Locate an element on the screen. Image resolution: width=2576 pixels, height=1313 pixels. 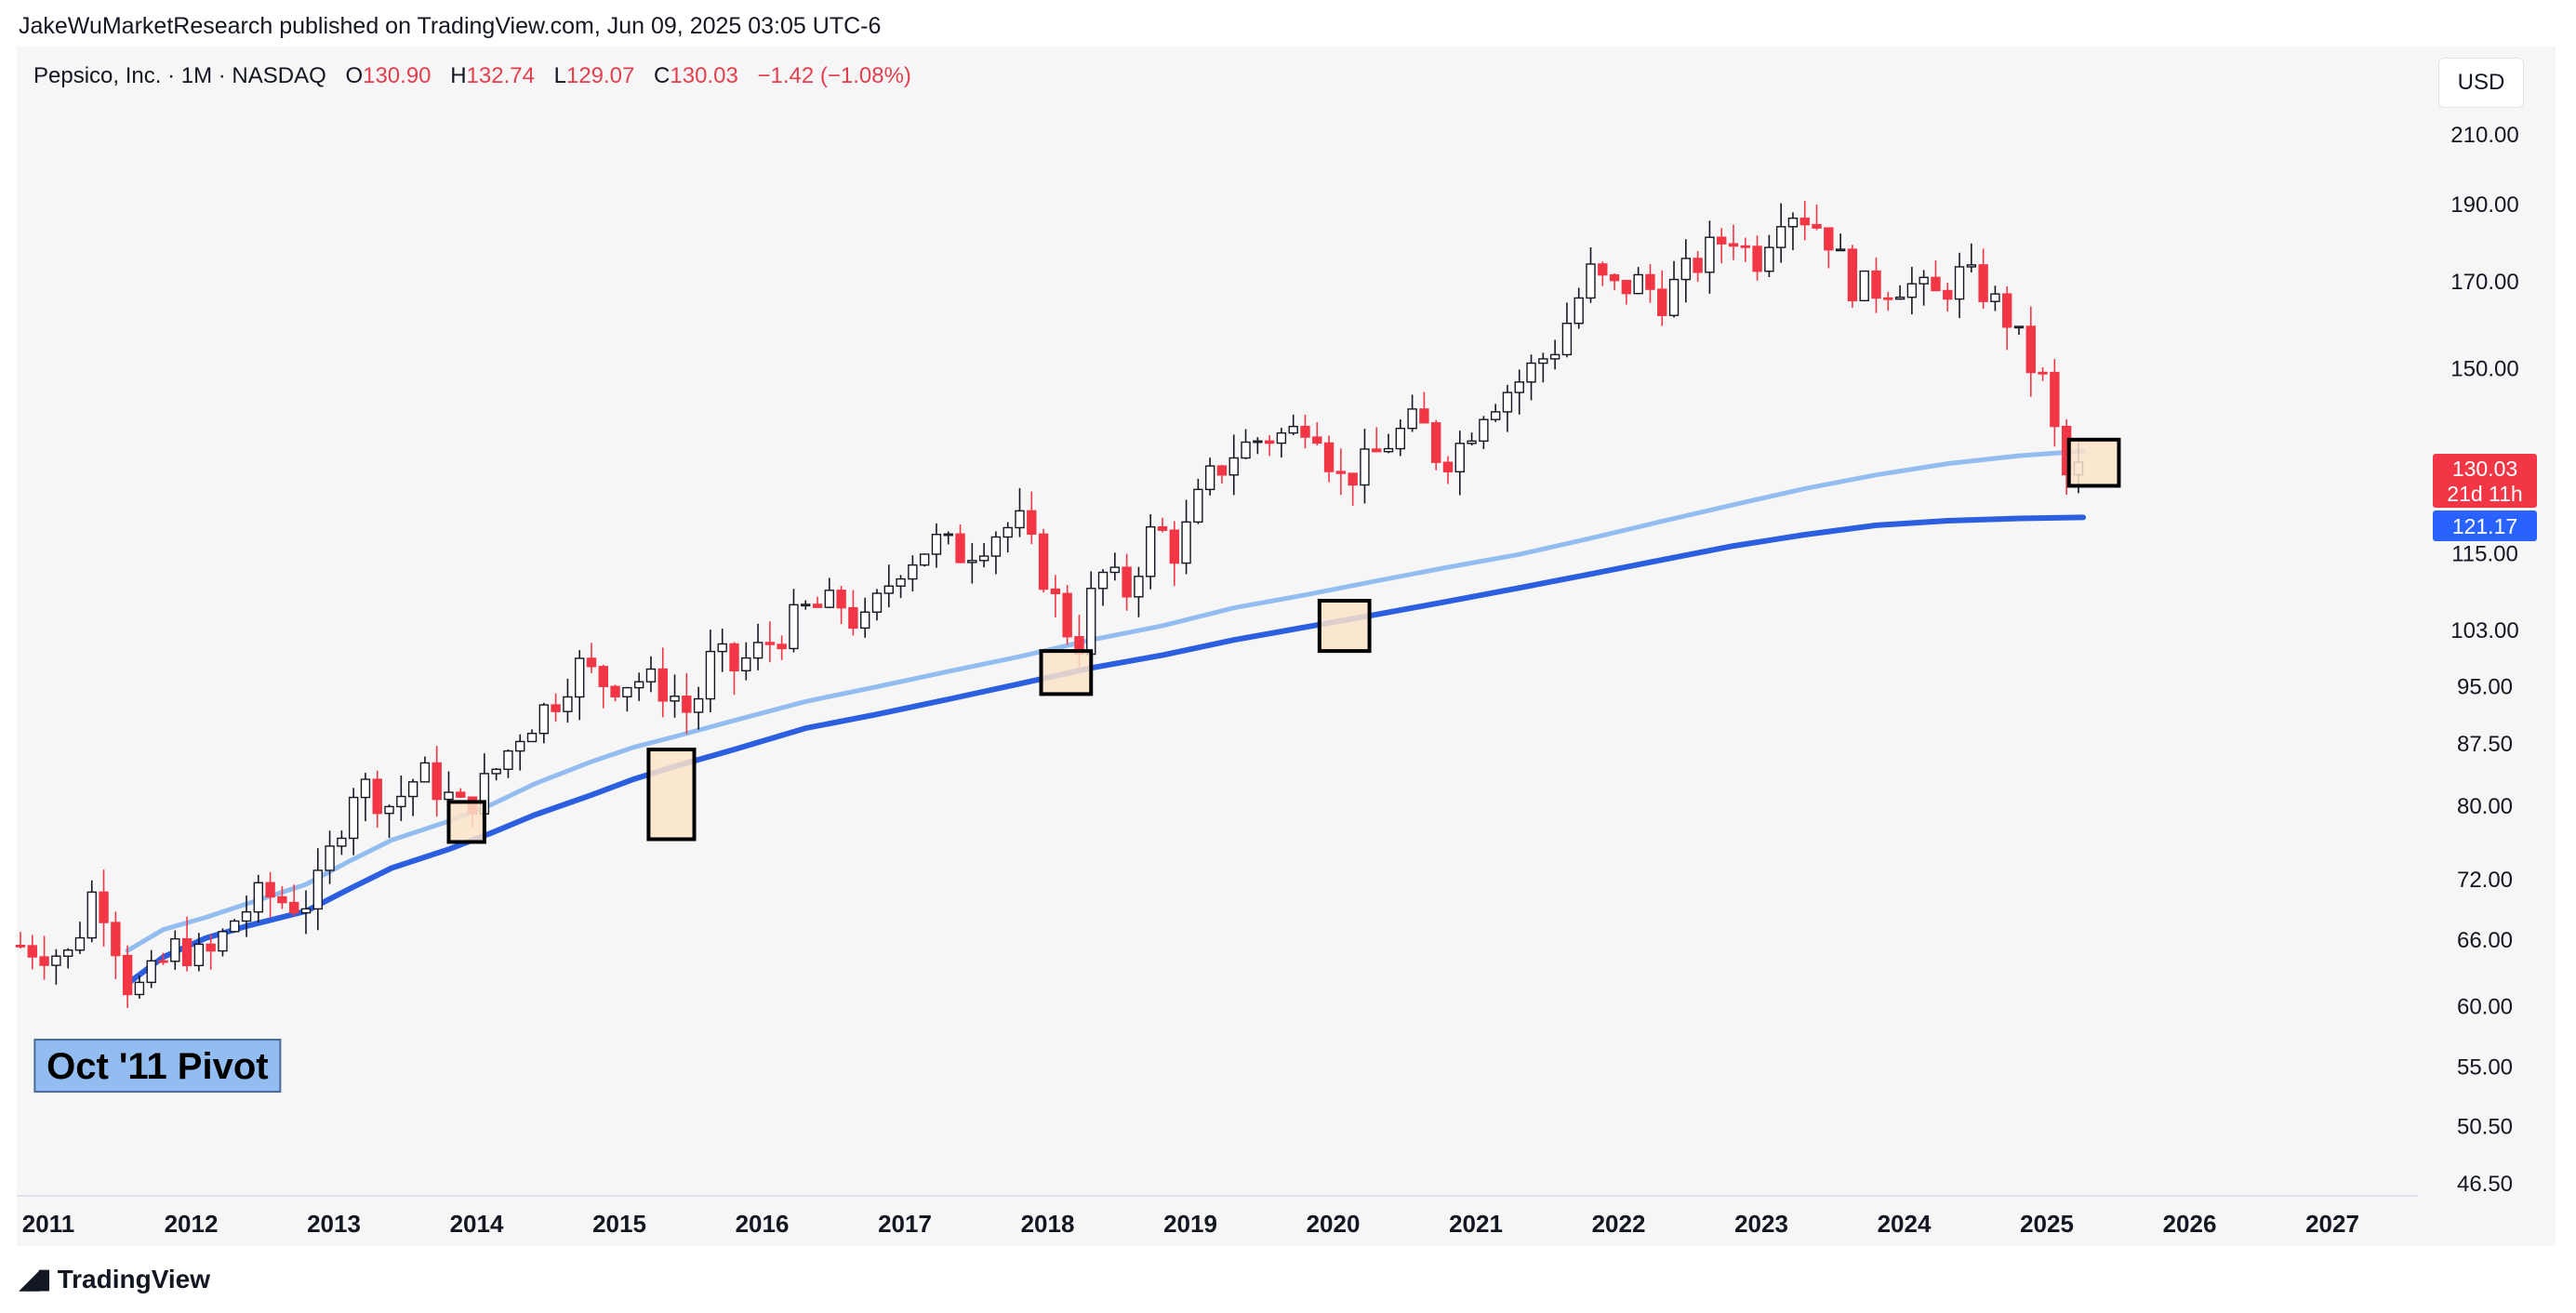
time-tick-label: 2017 is located at coordinates (905, 1224).